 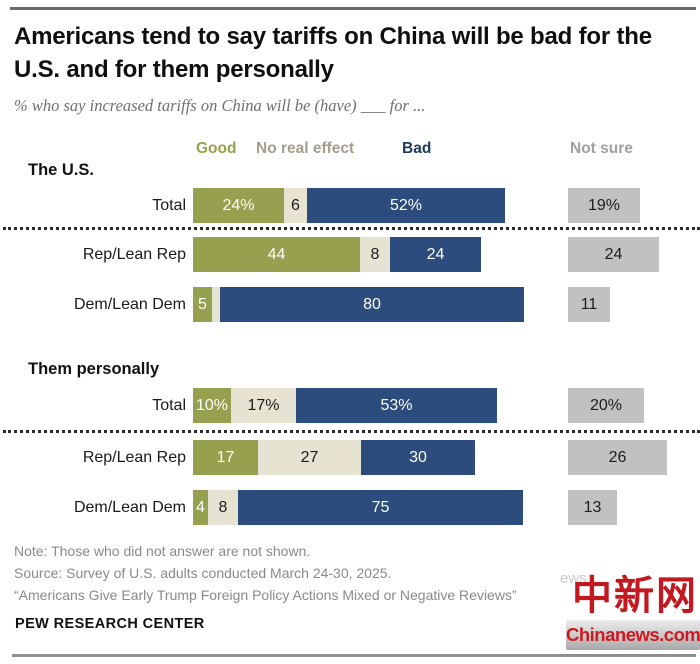 I want to click on not-sure-box: 13, so click(x=592, y=507).